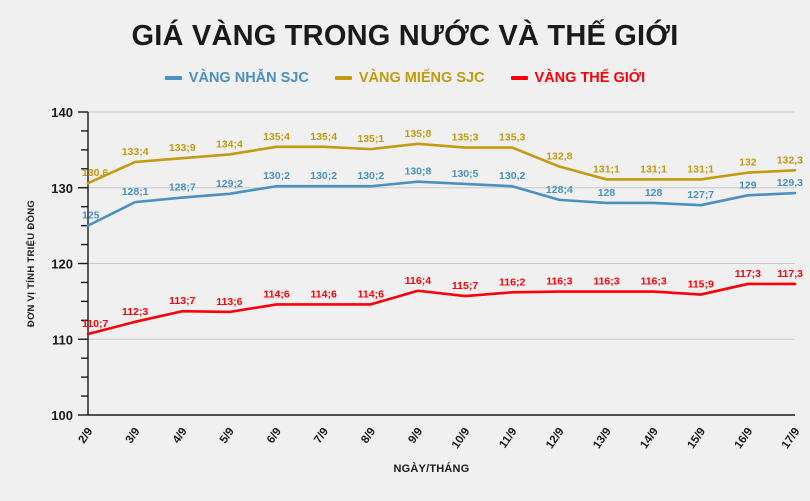  What do you see at coordinates (182, 148) in the screenshot?
I see `data-label-s2-p3: 133;9` at bounding box center [182, 148].